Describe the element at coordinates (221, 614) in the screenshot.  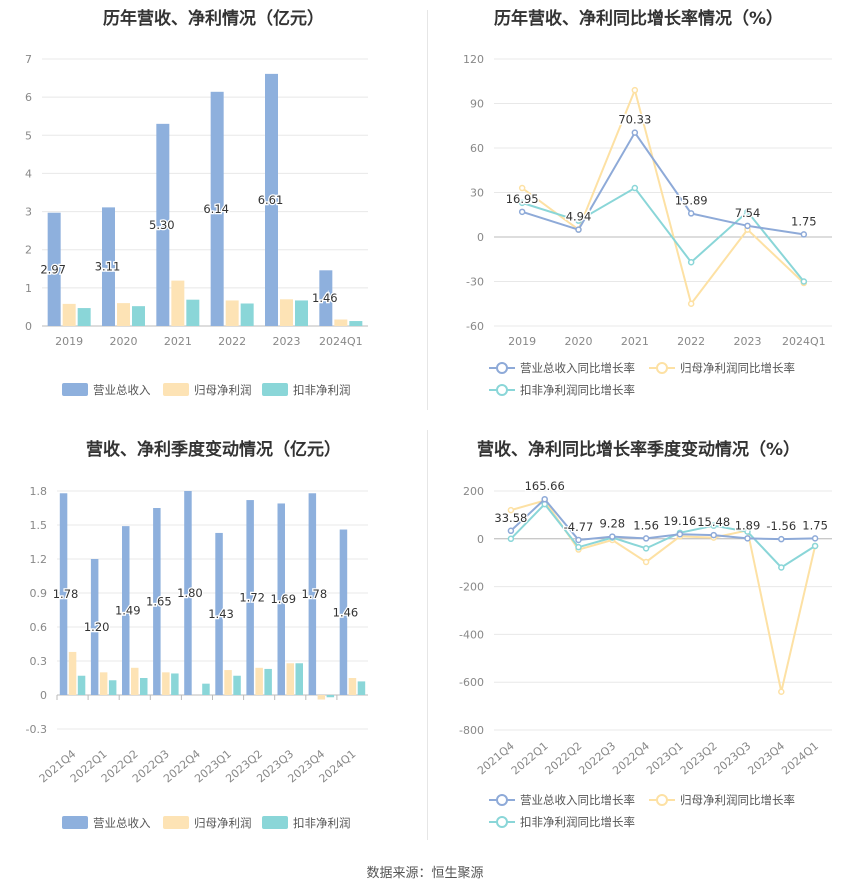
I see `data-label: 1.43` at that location.